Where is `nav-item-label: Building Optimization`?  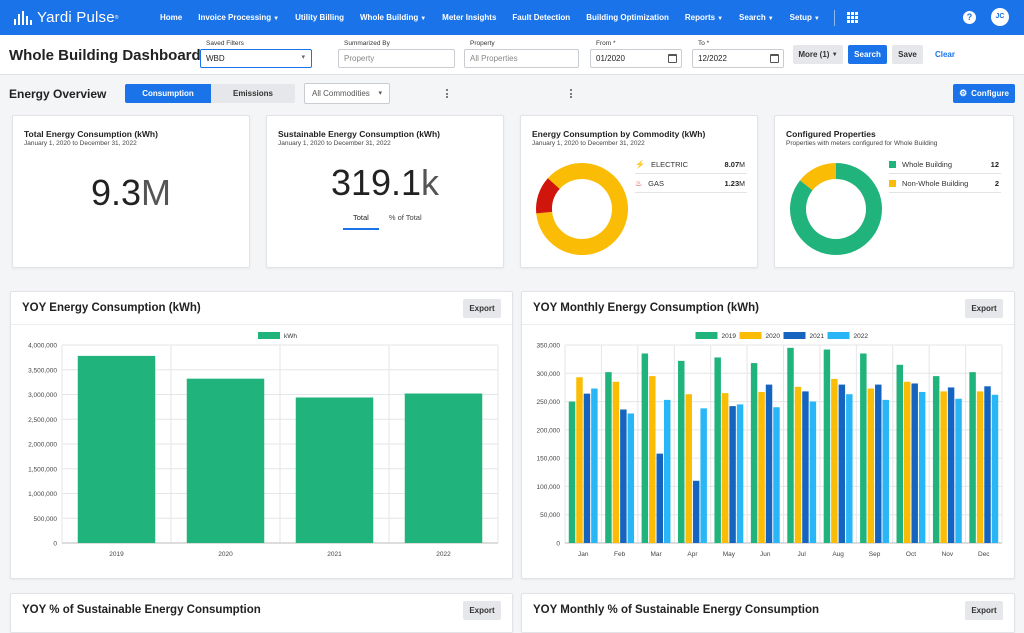
nav-item-label: Building Optimization is located at coordinates (627, 17).